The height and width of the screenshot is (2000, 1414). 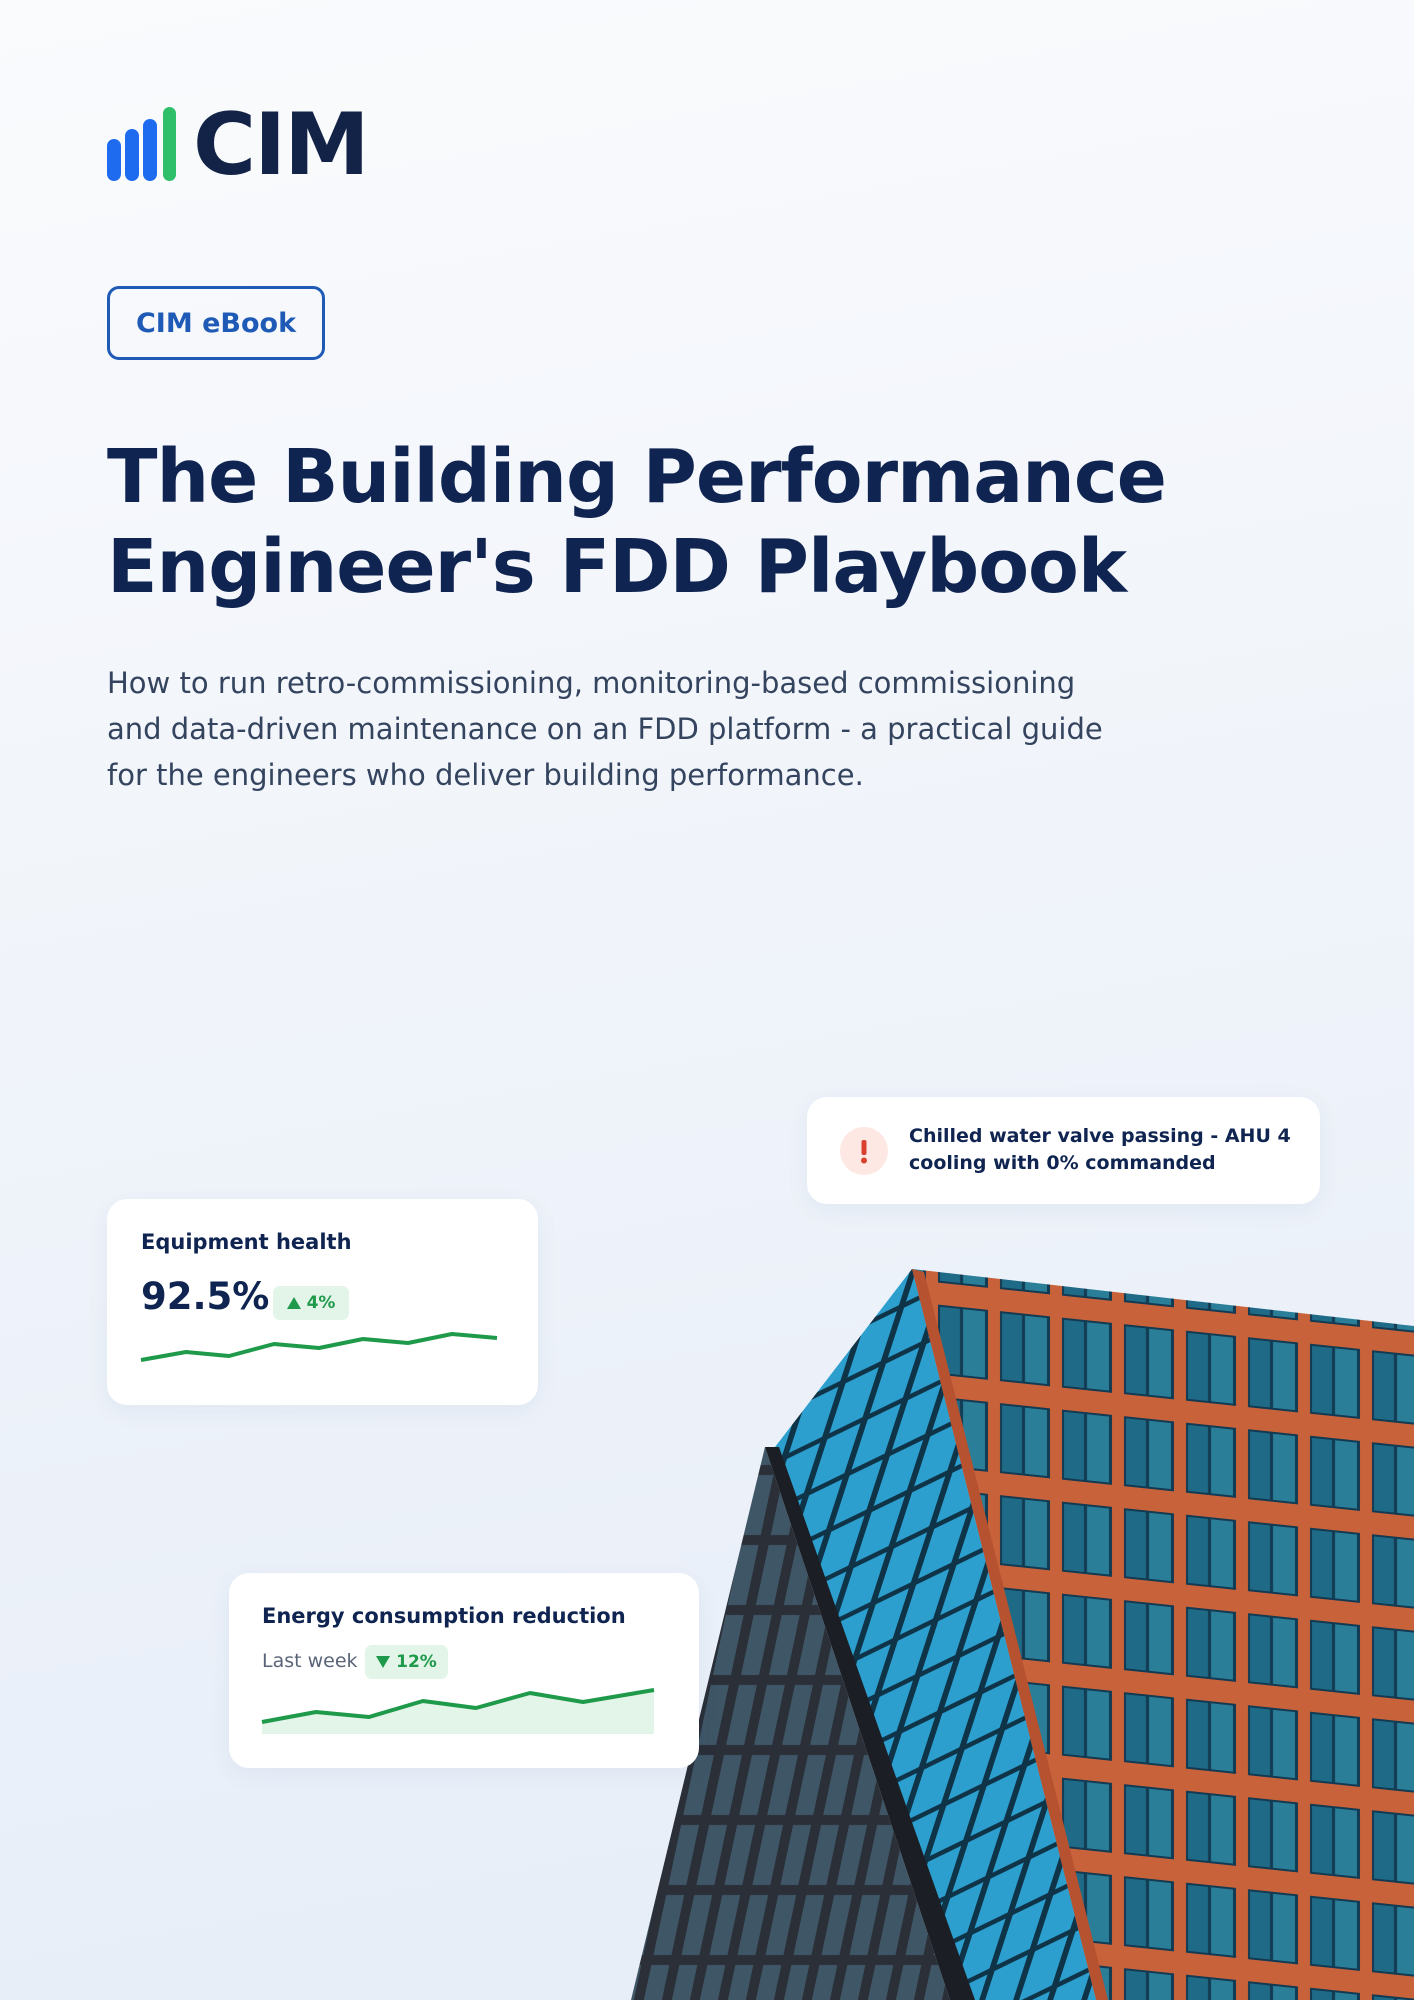 What do you see at coordinates (293, 1303) in the screenshot?
I see `up-arrow` at bounding box center [293, 1303].